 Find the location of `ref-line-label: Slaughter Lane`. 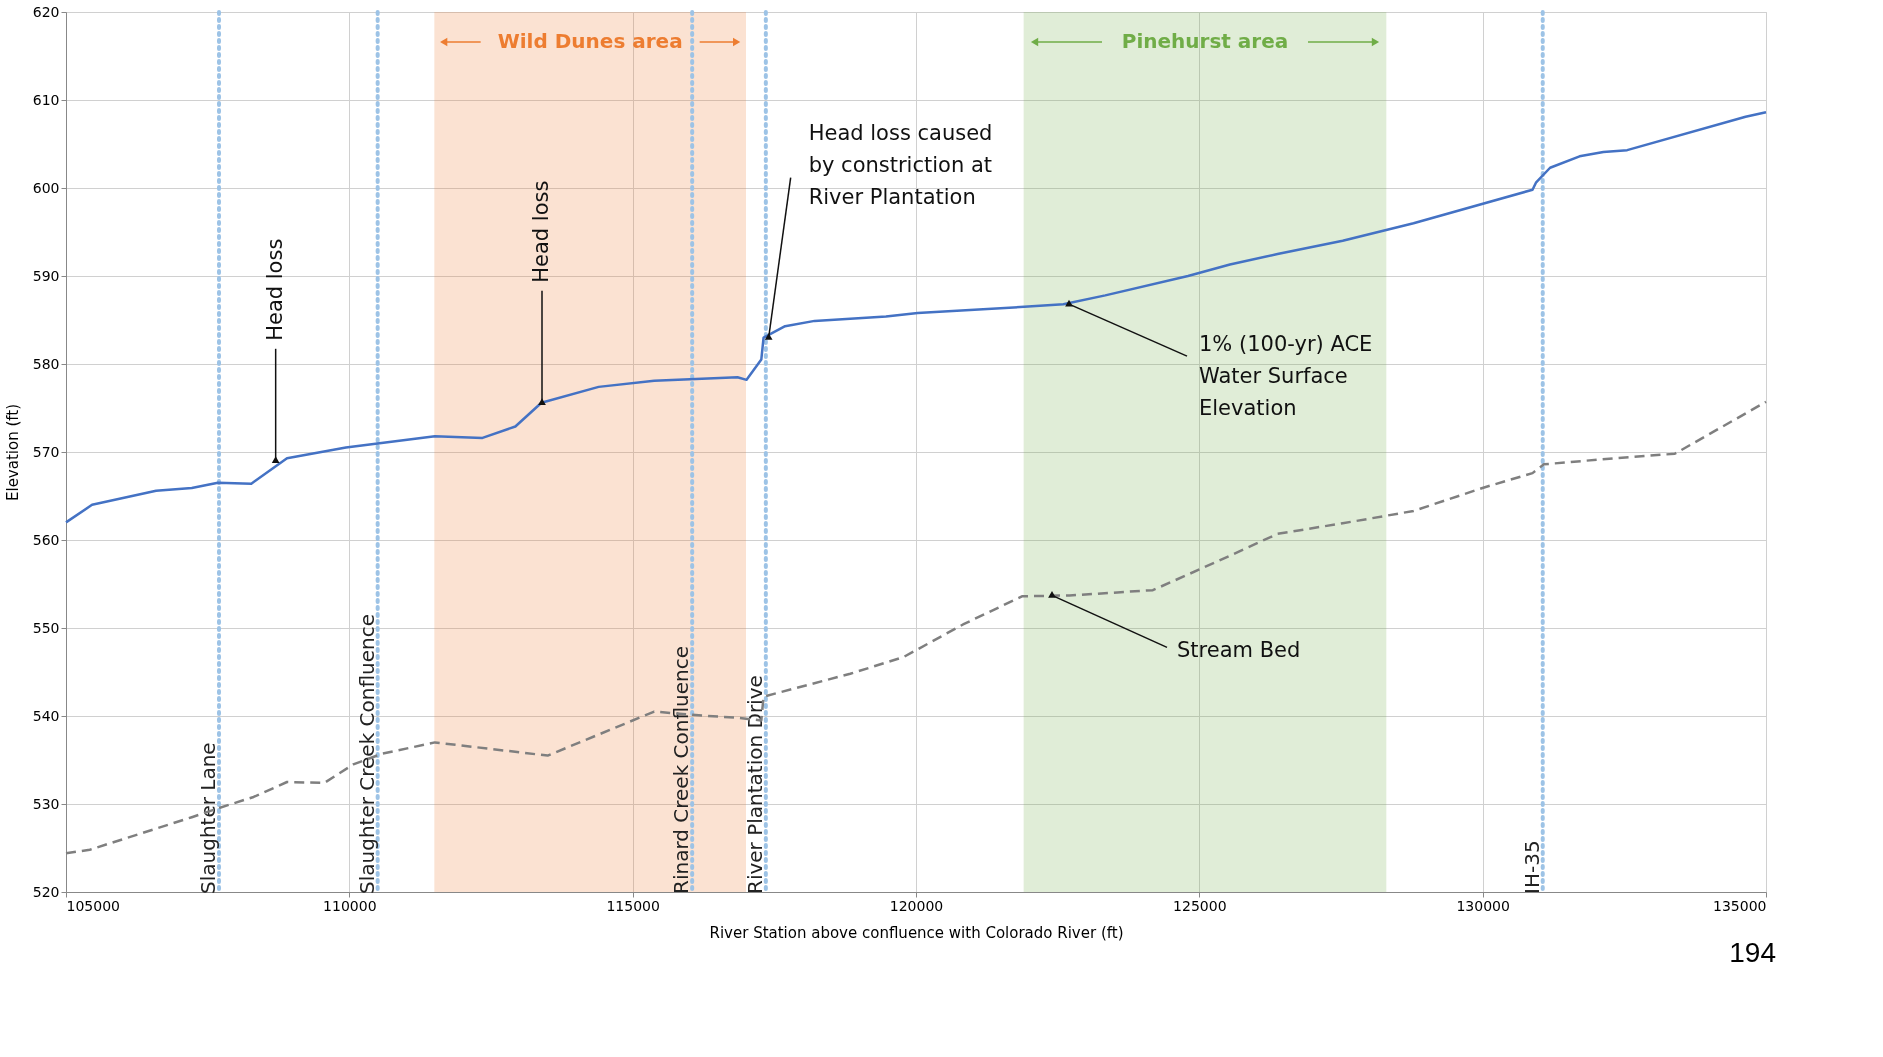

ref-line-label: Slaughter Lane is located at coordinates (208, 818).